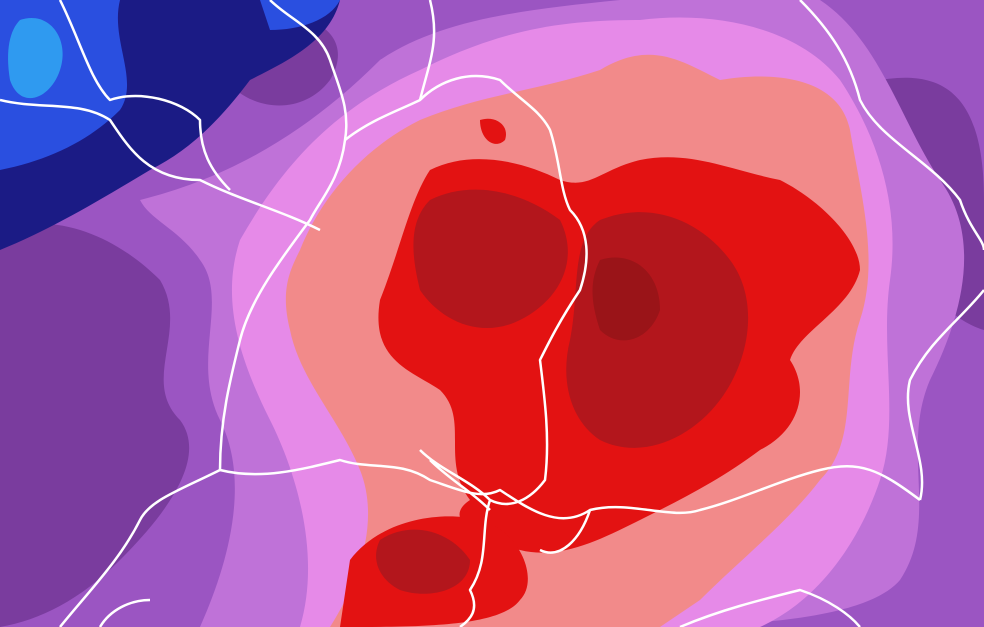  Describe the element at coordinates (626, 299) in the screenshot. I see `deep-red-zone` at that location.